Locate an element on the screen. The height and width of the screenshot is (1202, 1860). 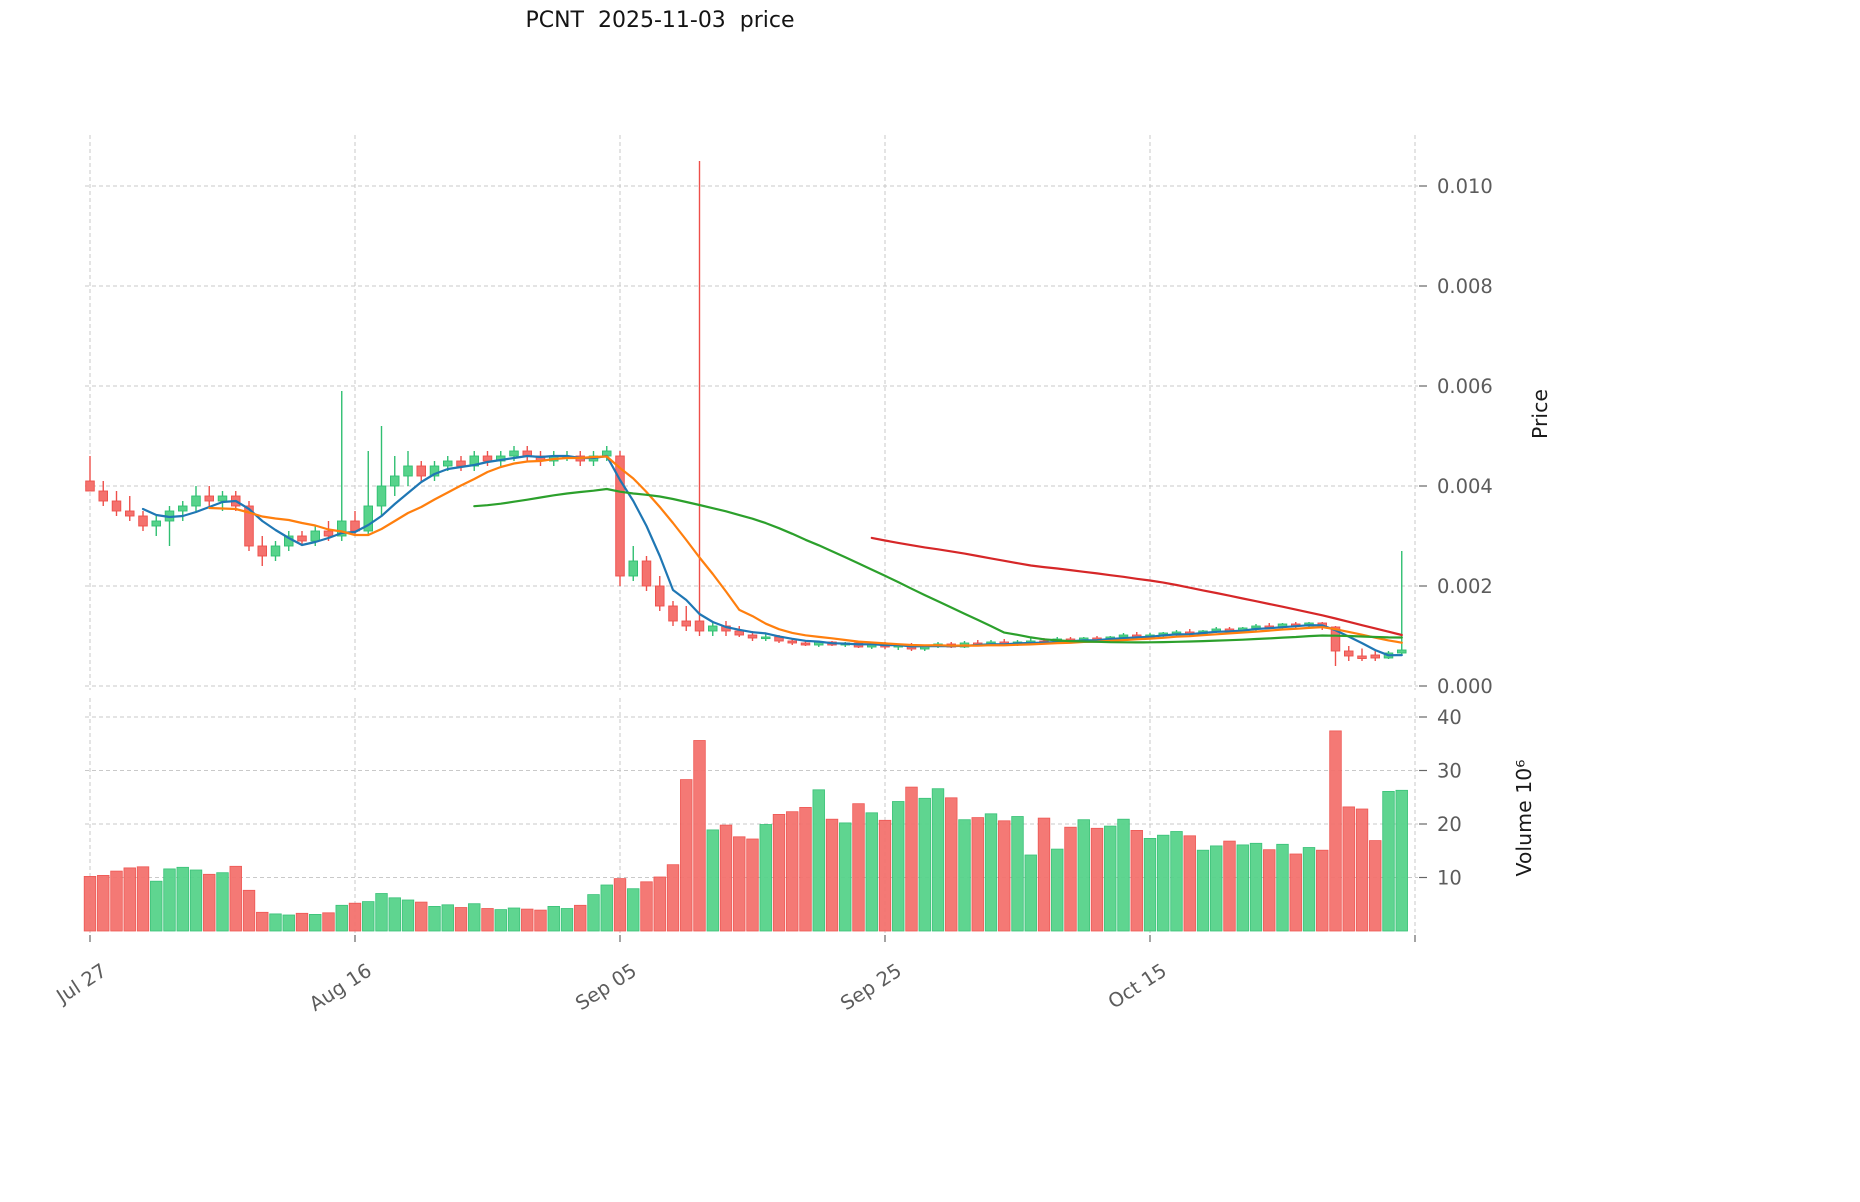
x-tick-label: Aug 16 is located at coordinates (340, 987).